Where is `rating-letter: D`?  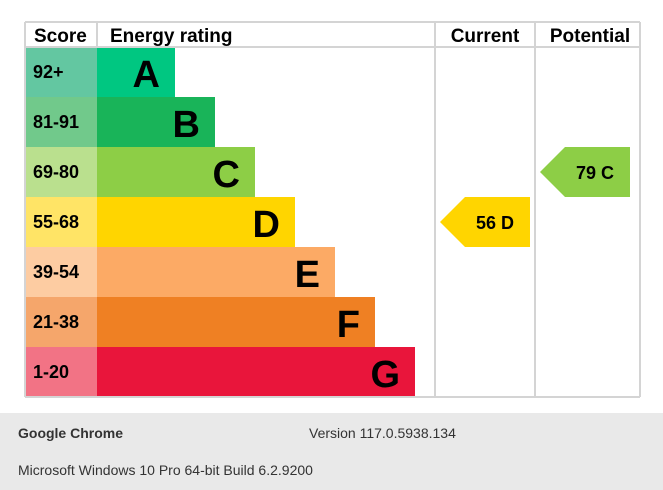 rating-letter: D is located at coordinates (266, 225).